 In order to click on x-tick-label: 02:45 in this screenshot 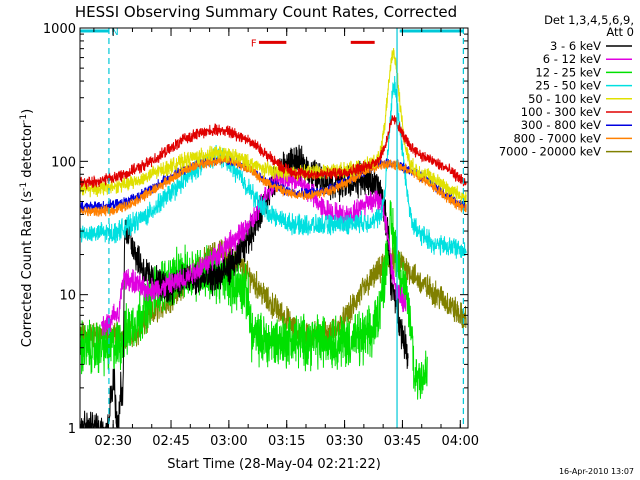, I will do `click(170, 441)`.